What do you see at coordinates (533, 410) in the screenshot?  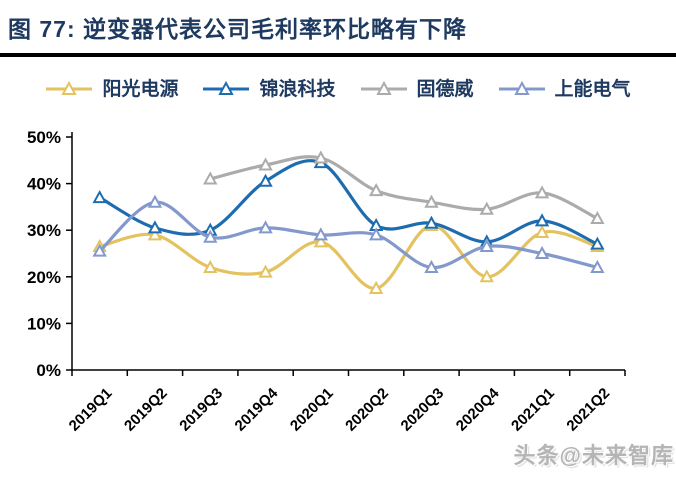 I see `x-category-label: 2021Q1` at bounding box center [533, 410].